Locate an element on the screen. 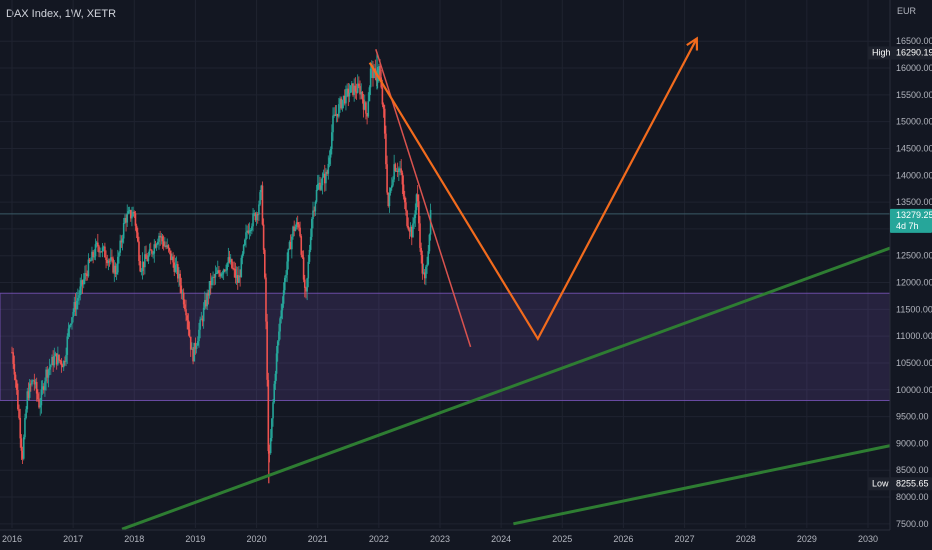 The image size is (932, 550). time-tick-label: 2020 is located at coordinates (257, 539).